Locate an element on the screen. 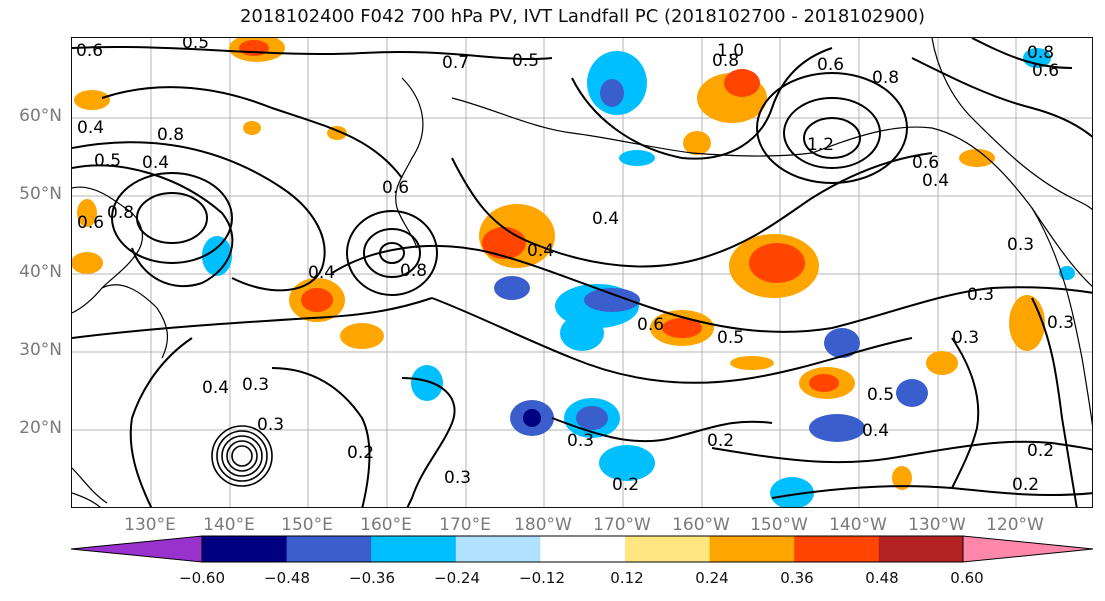 This screenshot has height=601, width=1105. colorbar-extend-max is located at coordinates (1028, 549).